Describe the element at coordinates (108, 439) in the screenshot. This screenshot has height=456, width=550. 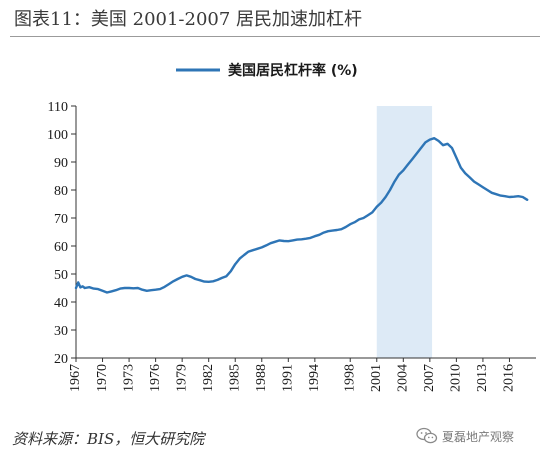
I see `source-note: 资料来源：BIS，恒大研究院` at that location.